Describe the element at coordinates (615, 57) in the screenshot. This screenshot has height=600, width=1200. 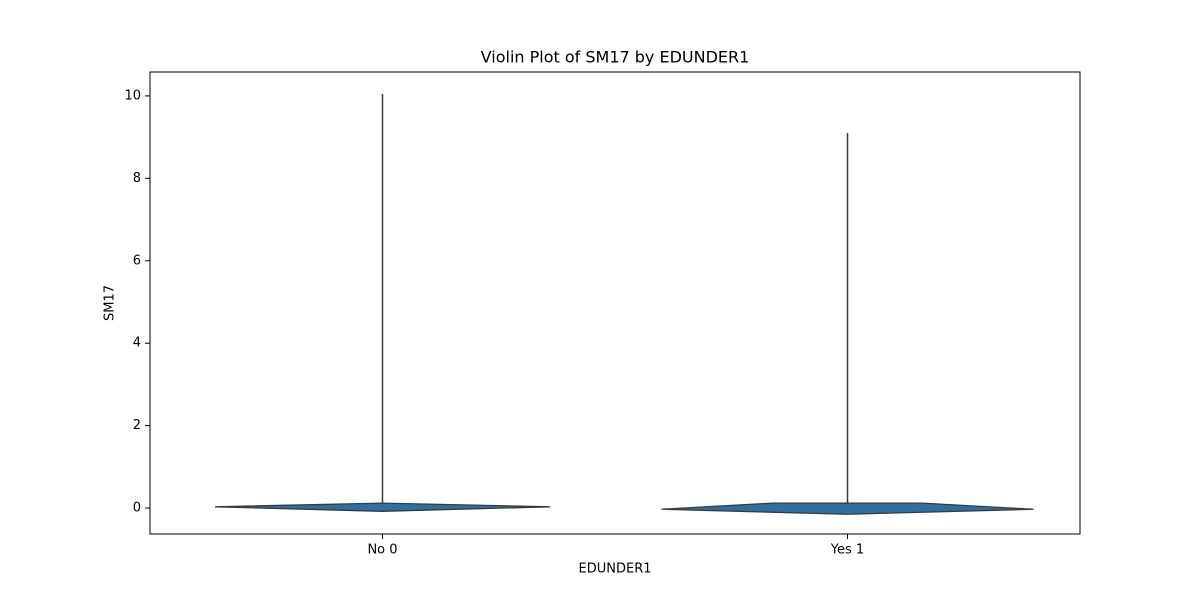
I see `chart-title: Violin Plot of SM17 by EDUNDER1` at that location.